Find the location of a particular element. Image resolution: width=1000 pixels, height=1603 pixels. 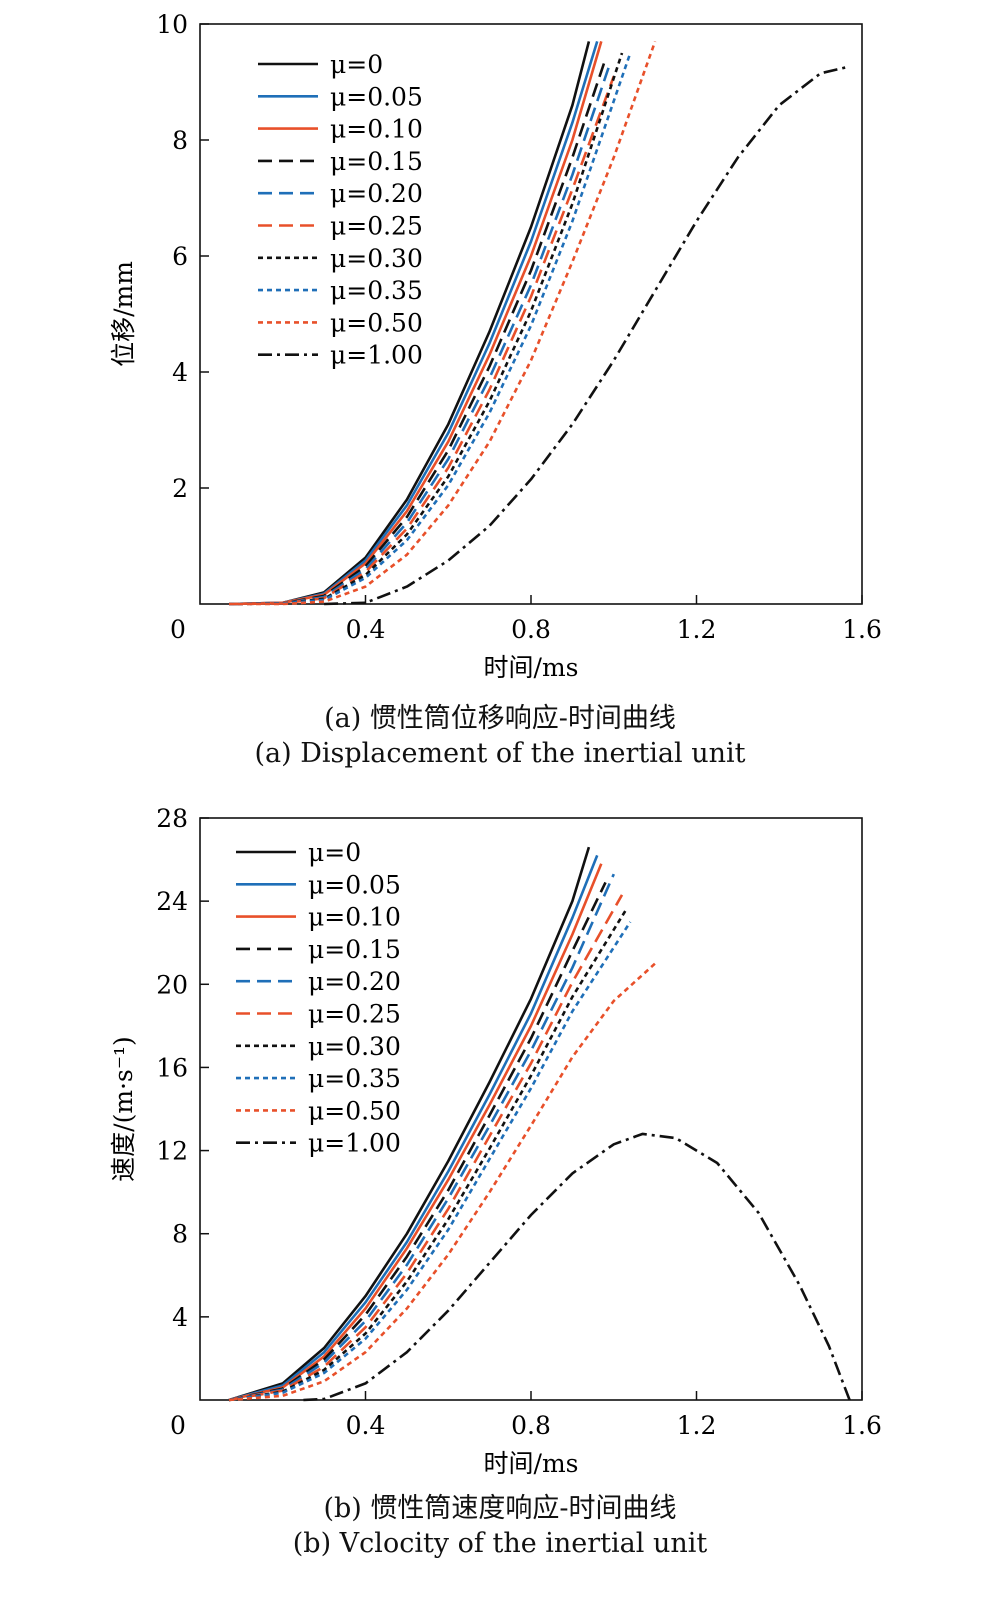

y-tick-label: 16 is located at coordinates (172, 1067).